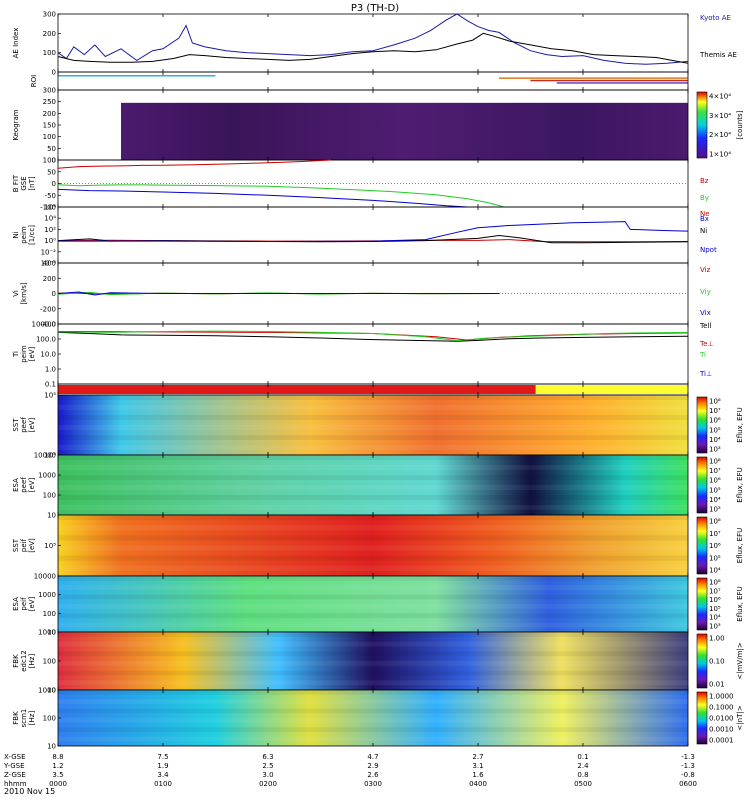 The height and width of the screenshot is (800, 750). What do you see at coordinates (715, 609) in the screenshot?
I see `colorbar-tick-label: 10⁵` at bounding box center [715, 609].